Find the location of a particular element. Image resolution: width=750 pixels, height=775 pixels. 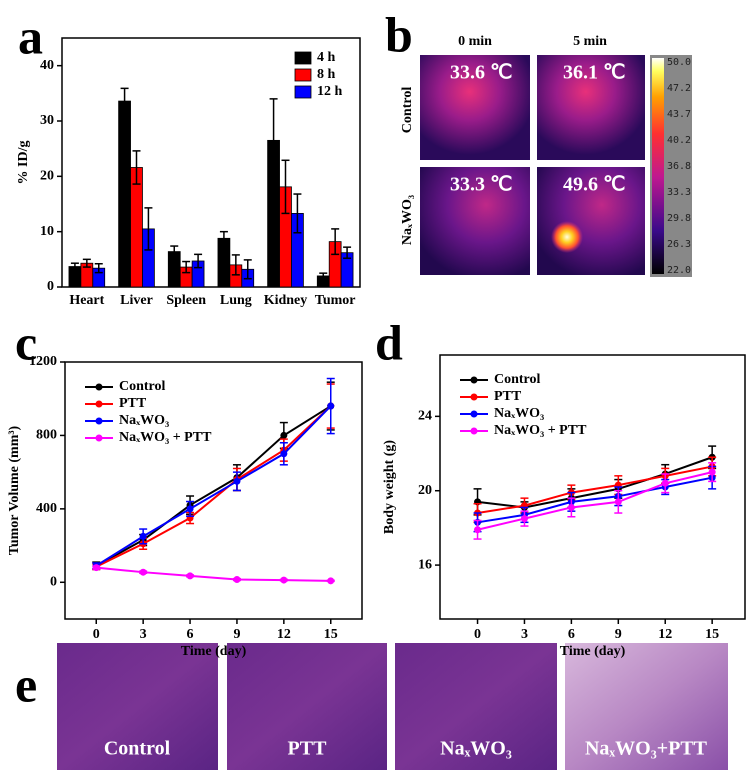

panel-letter: e is located at coordinates (26, 684).